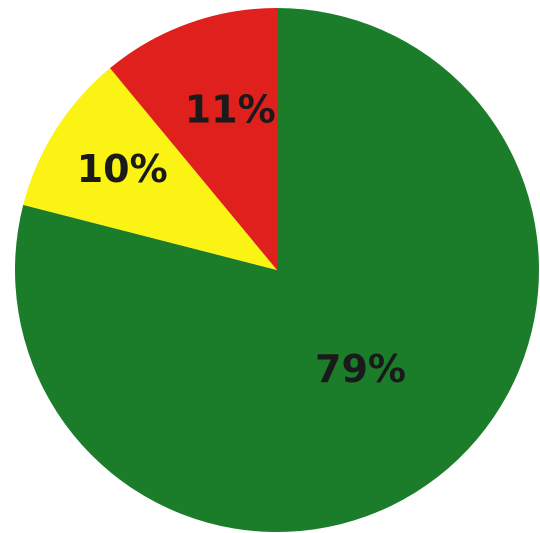 The image size is (540, 533). What do you see at coordinates (122, 169) in the screenshot?
I see `pie-label-10pct: 10%` at bounding box center [122, 169].